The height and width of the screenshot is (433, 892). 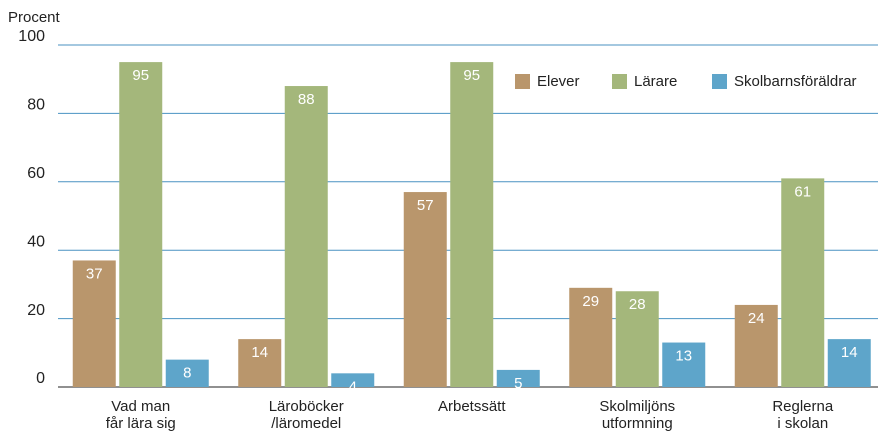 I want to click on value-label: 61, so click(x=802, y=191).